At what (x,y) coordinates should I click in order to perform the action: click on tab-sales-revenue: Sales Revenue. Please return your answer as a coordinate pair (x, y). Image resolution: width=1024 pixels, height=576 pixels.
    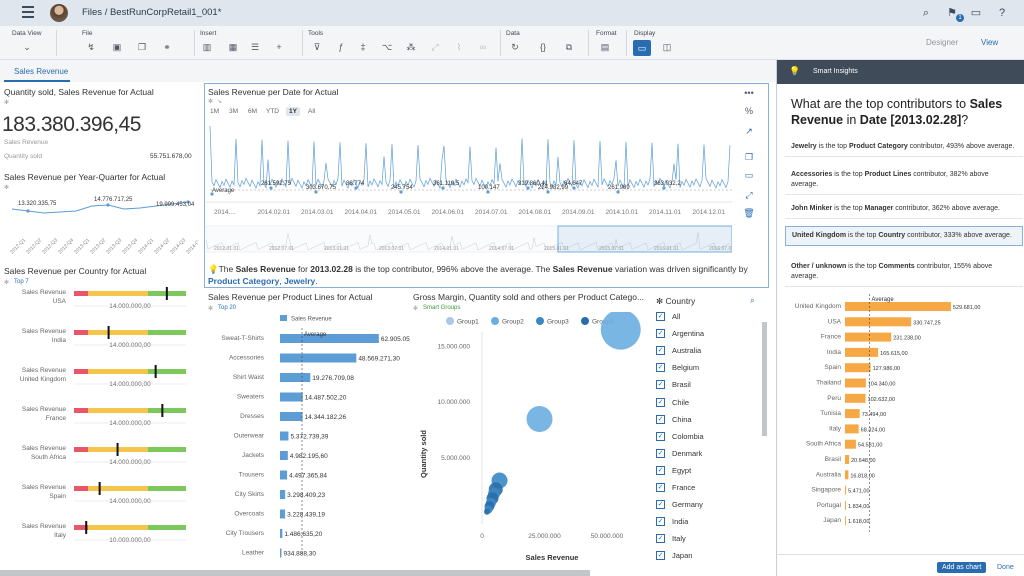
    Looking at the image, I should click on (41, 71).